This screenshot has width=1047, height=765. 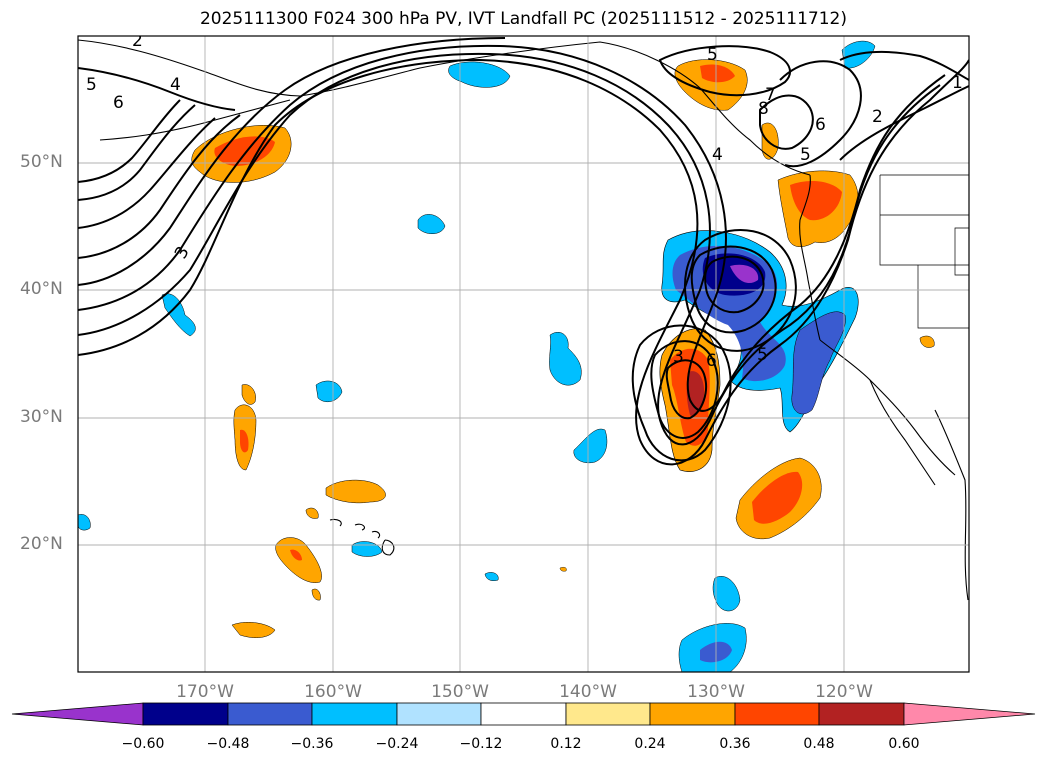 I want to click on pos-fill-offshore-dark, so click(x=695, y=394).